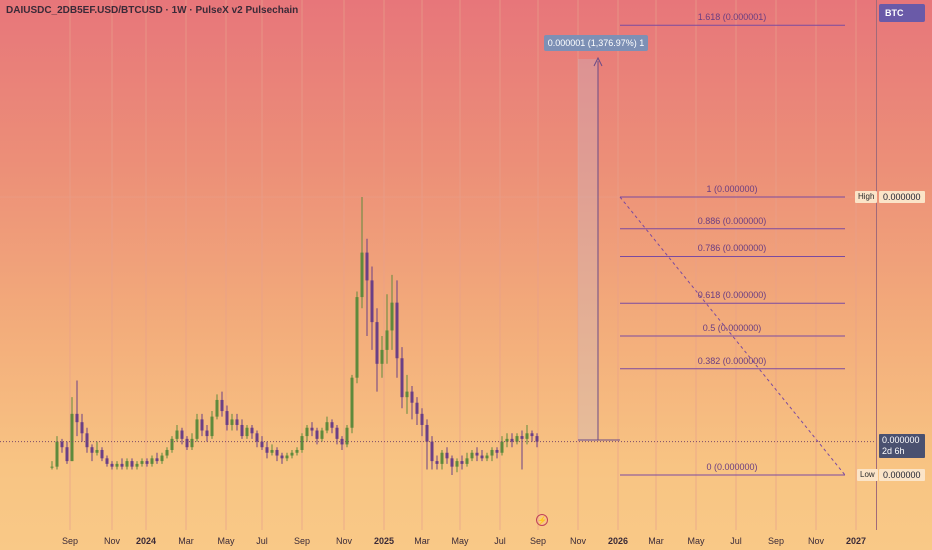 The width and height of the screenshot is (932, 550). What do you see at coordinates (596, 43) in the screenshot?
I see `measure-tool-label: 0.000001 (1,376.97%) 1` at bounding box center [596, 43].